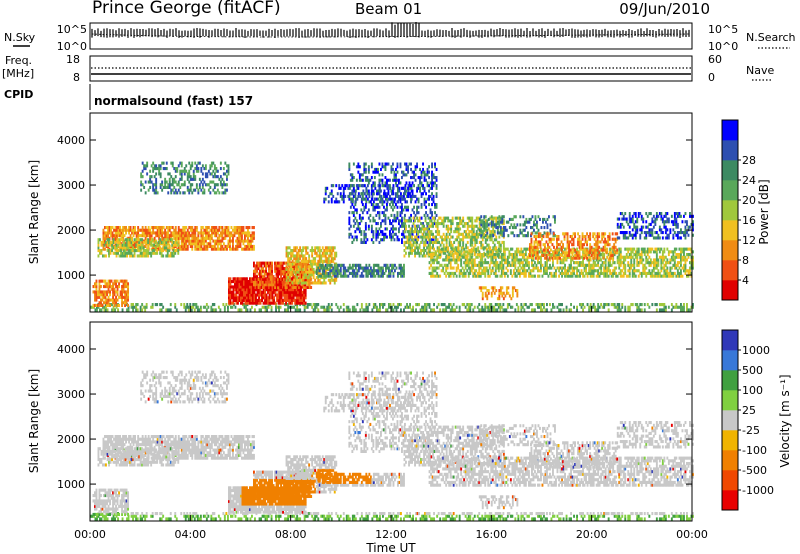 This screenshot has width=800, height=554. I want to click on station-title: Prince George (fitACF), so click(186, 9).